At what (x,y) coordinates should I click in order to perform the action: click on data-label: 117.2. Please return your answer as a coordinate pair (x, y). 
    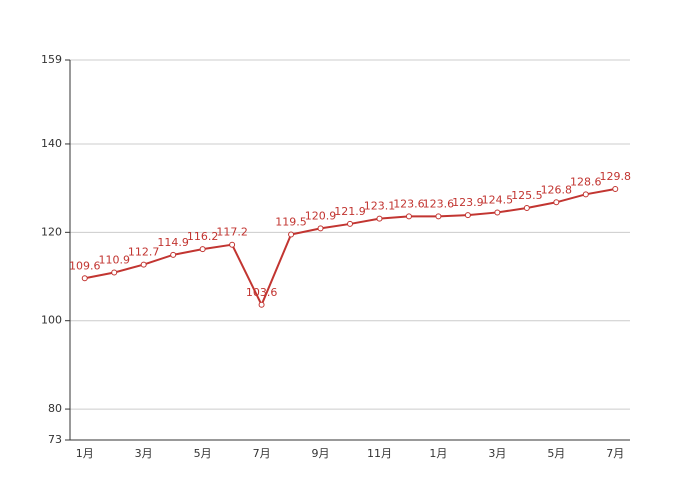
    Looking at the image, I should click on (232, 232).